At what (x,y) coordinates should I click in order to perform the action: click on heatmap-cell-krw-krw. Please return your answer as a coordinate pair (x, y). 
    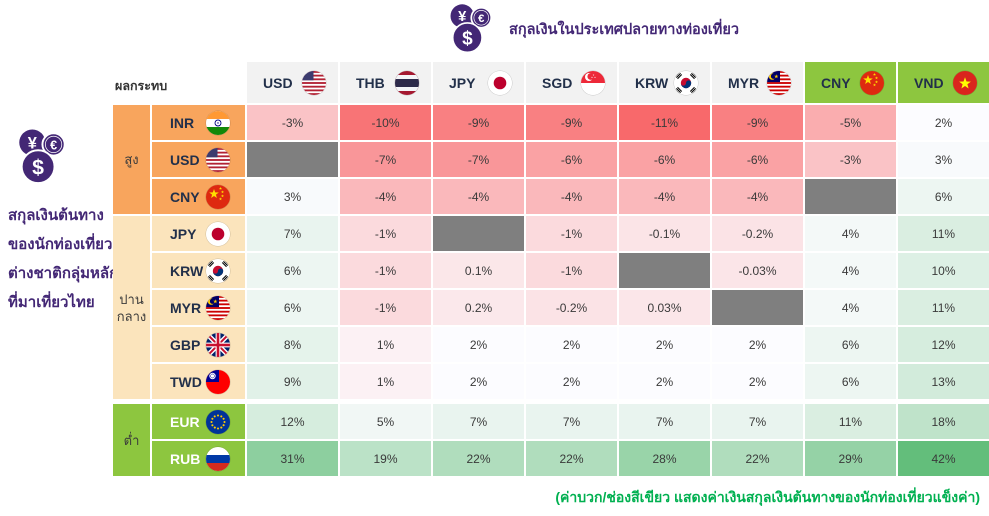
    Looking at the image, I should click on (664, 270).